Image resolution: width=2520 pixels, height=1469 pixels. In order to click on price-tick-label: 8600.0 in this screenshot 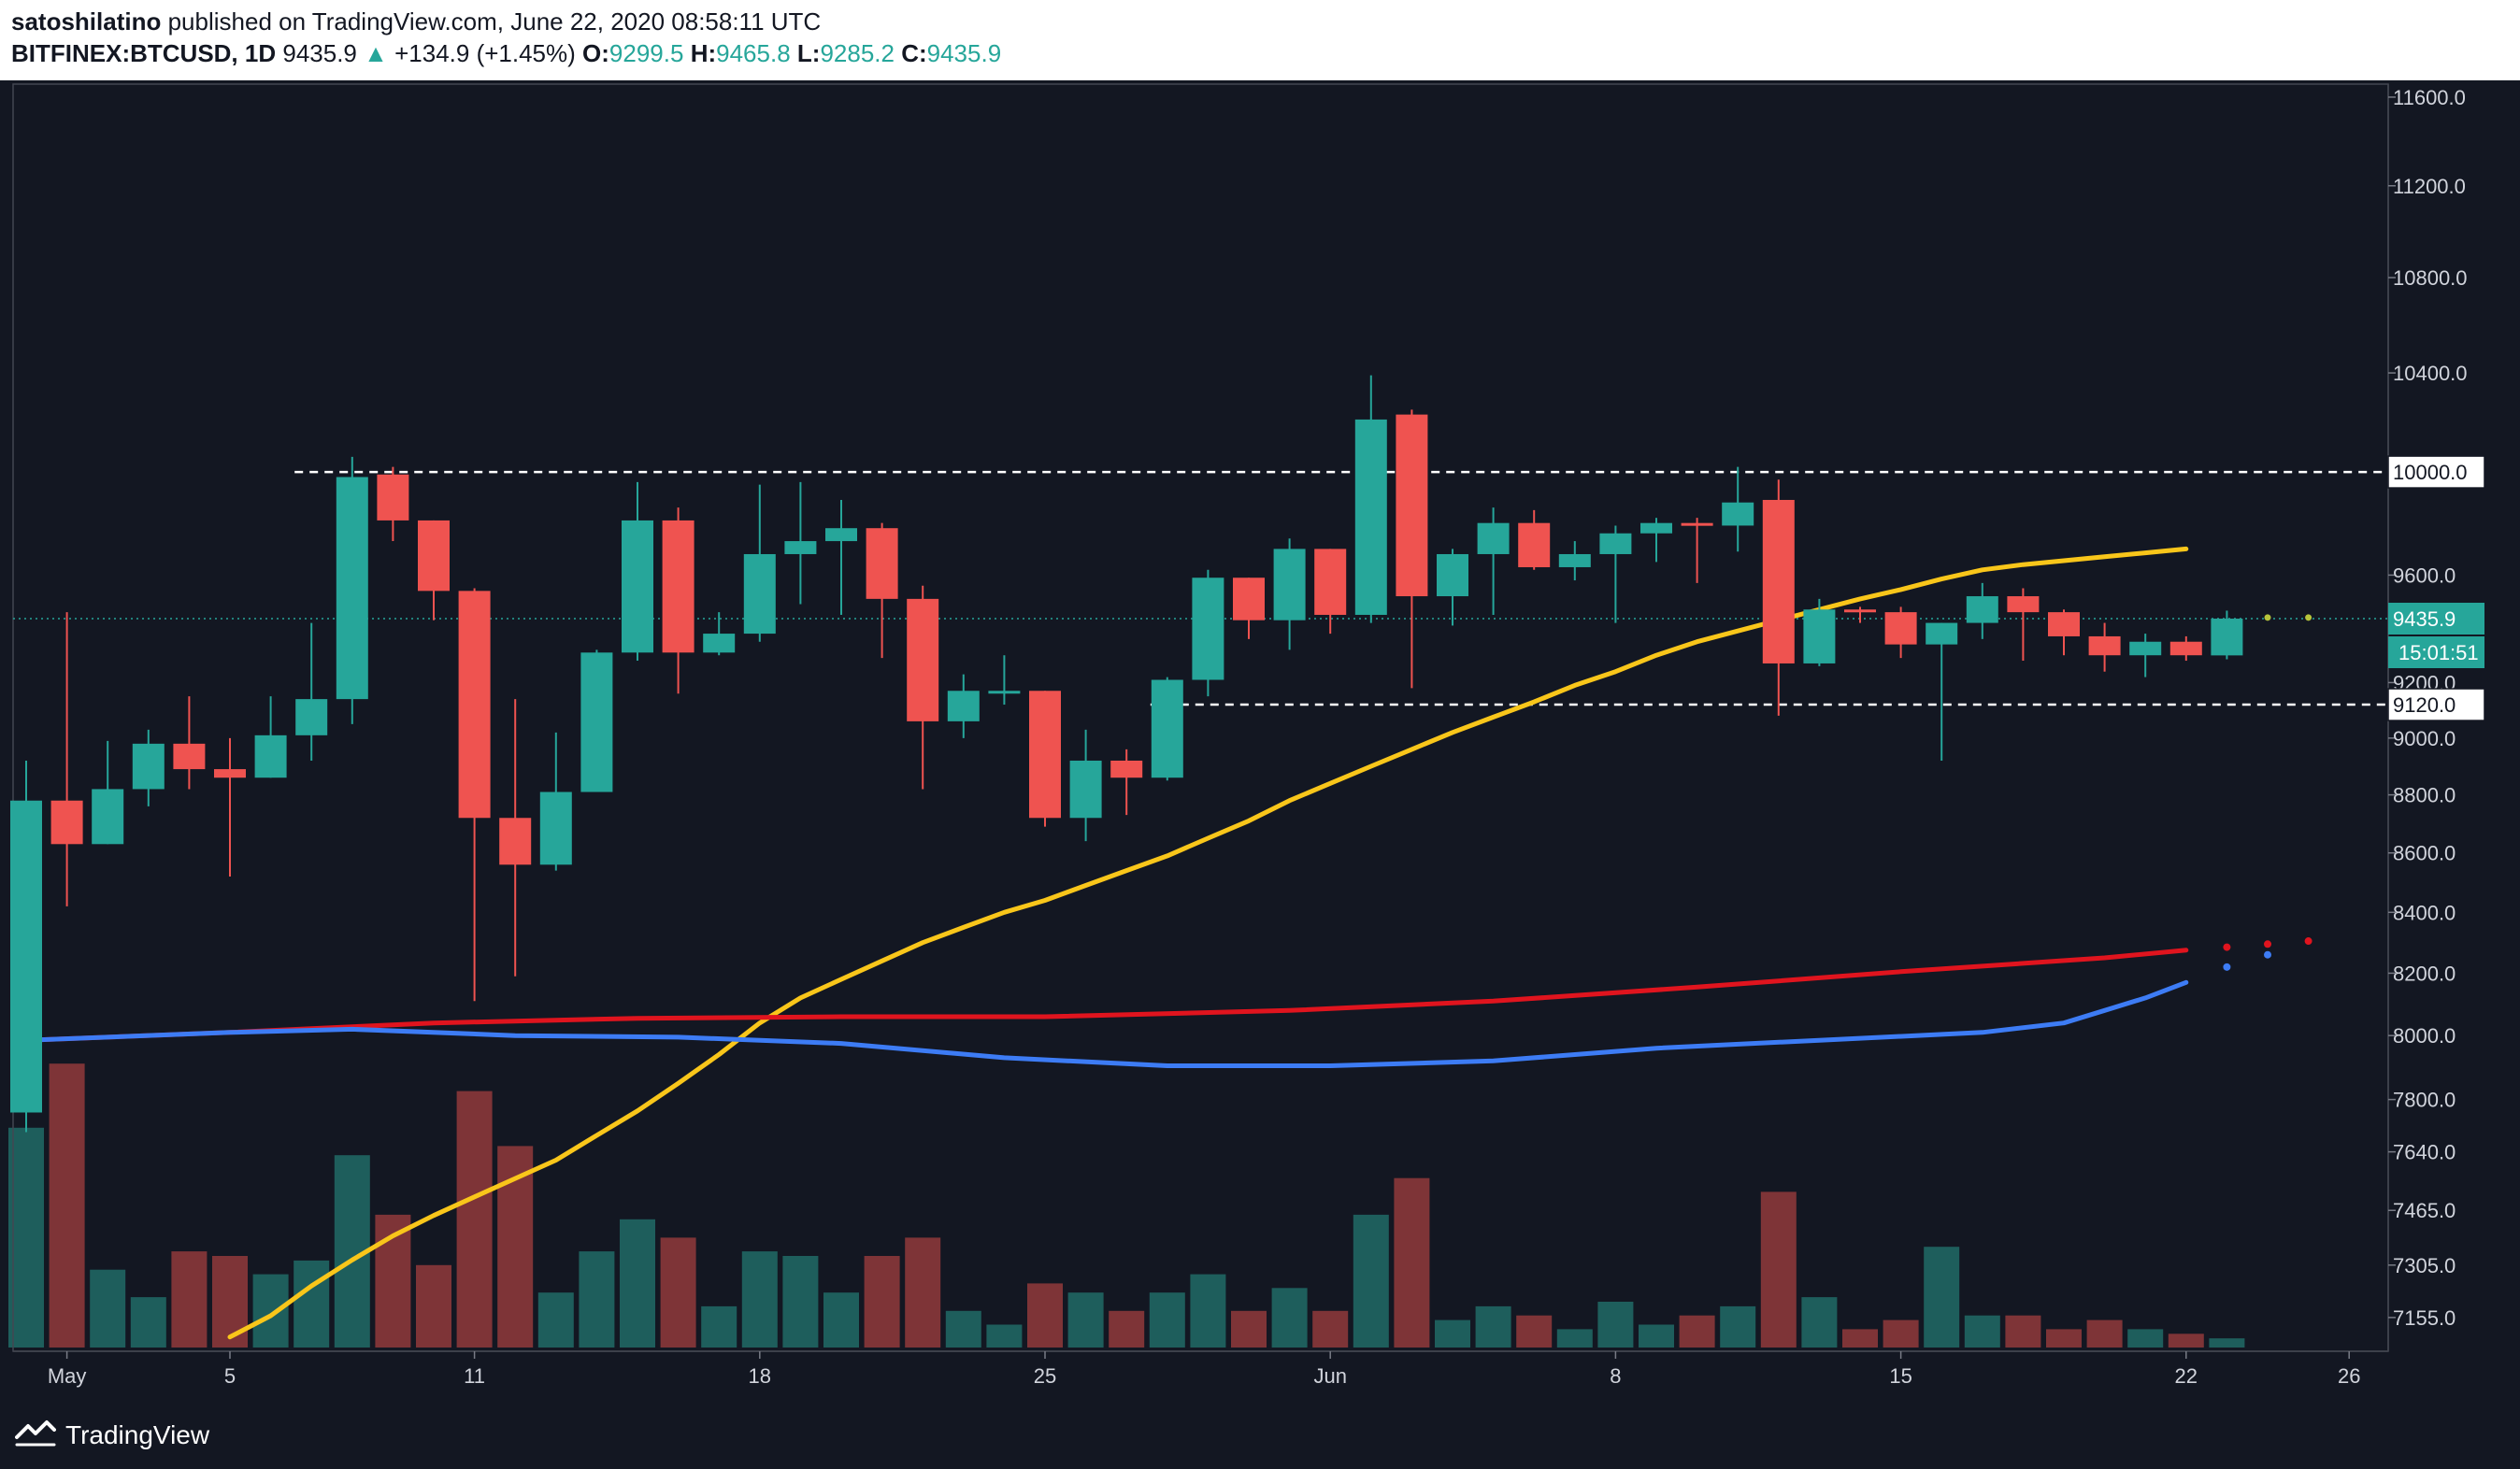, I will do `click(2424, 853)`.